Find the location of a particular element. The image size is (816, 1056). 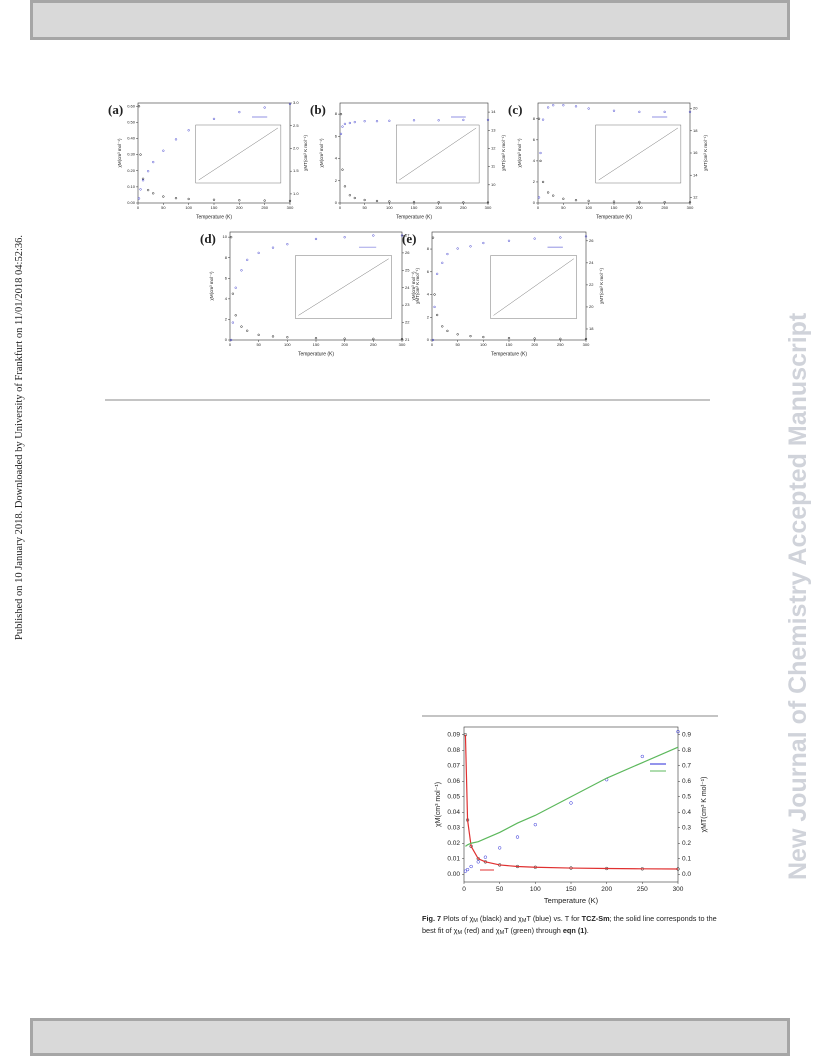

y-tick-label: 0.40 is located at coordinates (131, 138).